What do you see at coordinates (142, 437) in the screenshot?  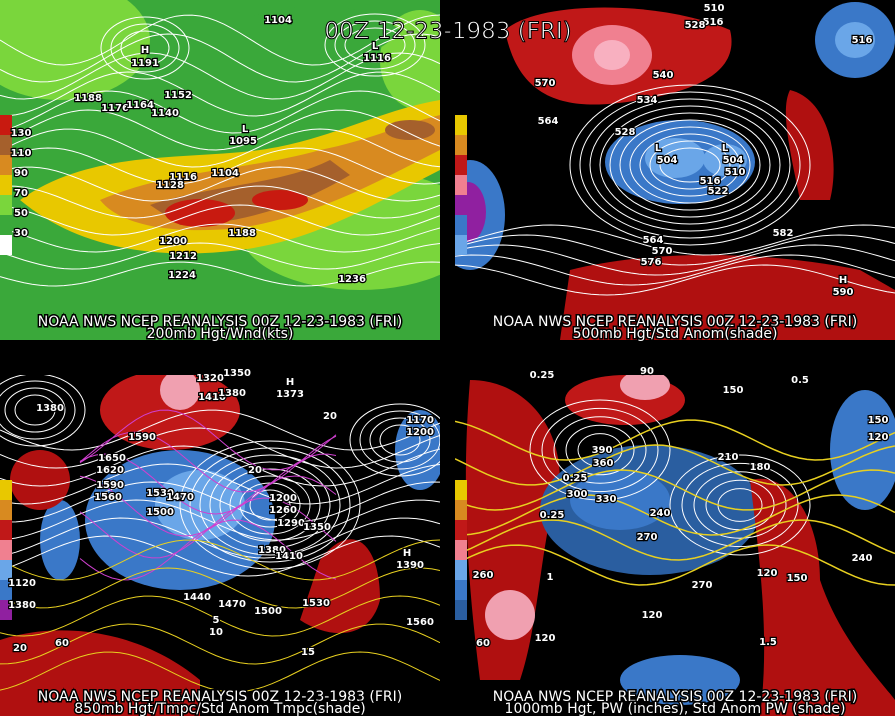 I see `map-label: 1590` at bounding box center [142, 437].